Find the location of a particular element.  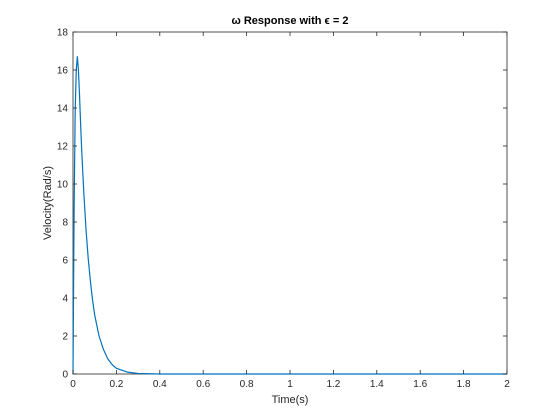

y-tick-label: 12 is located at coordinates (63, 147).